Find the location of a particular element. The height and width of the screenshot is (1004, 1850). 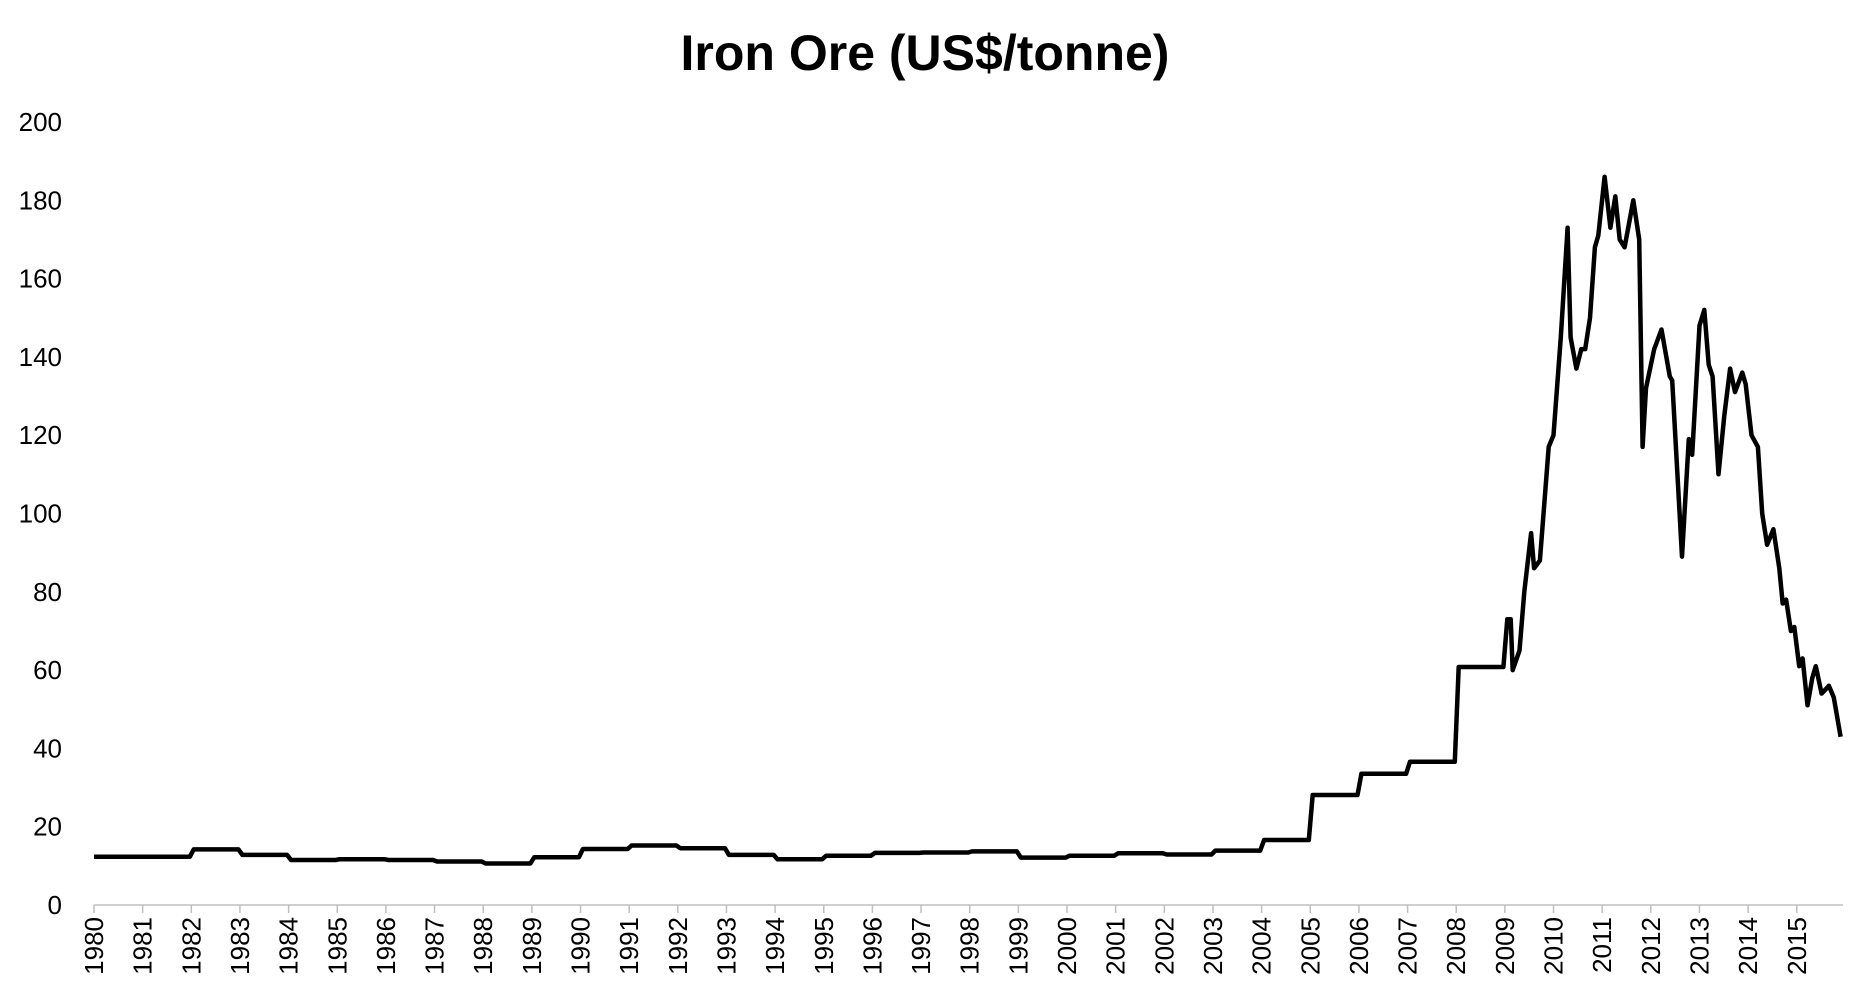

x-tick-label: 2006 is located at coordinates (1359, 946).